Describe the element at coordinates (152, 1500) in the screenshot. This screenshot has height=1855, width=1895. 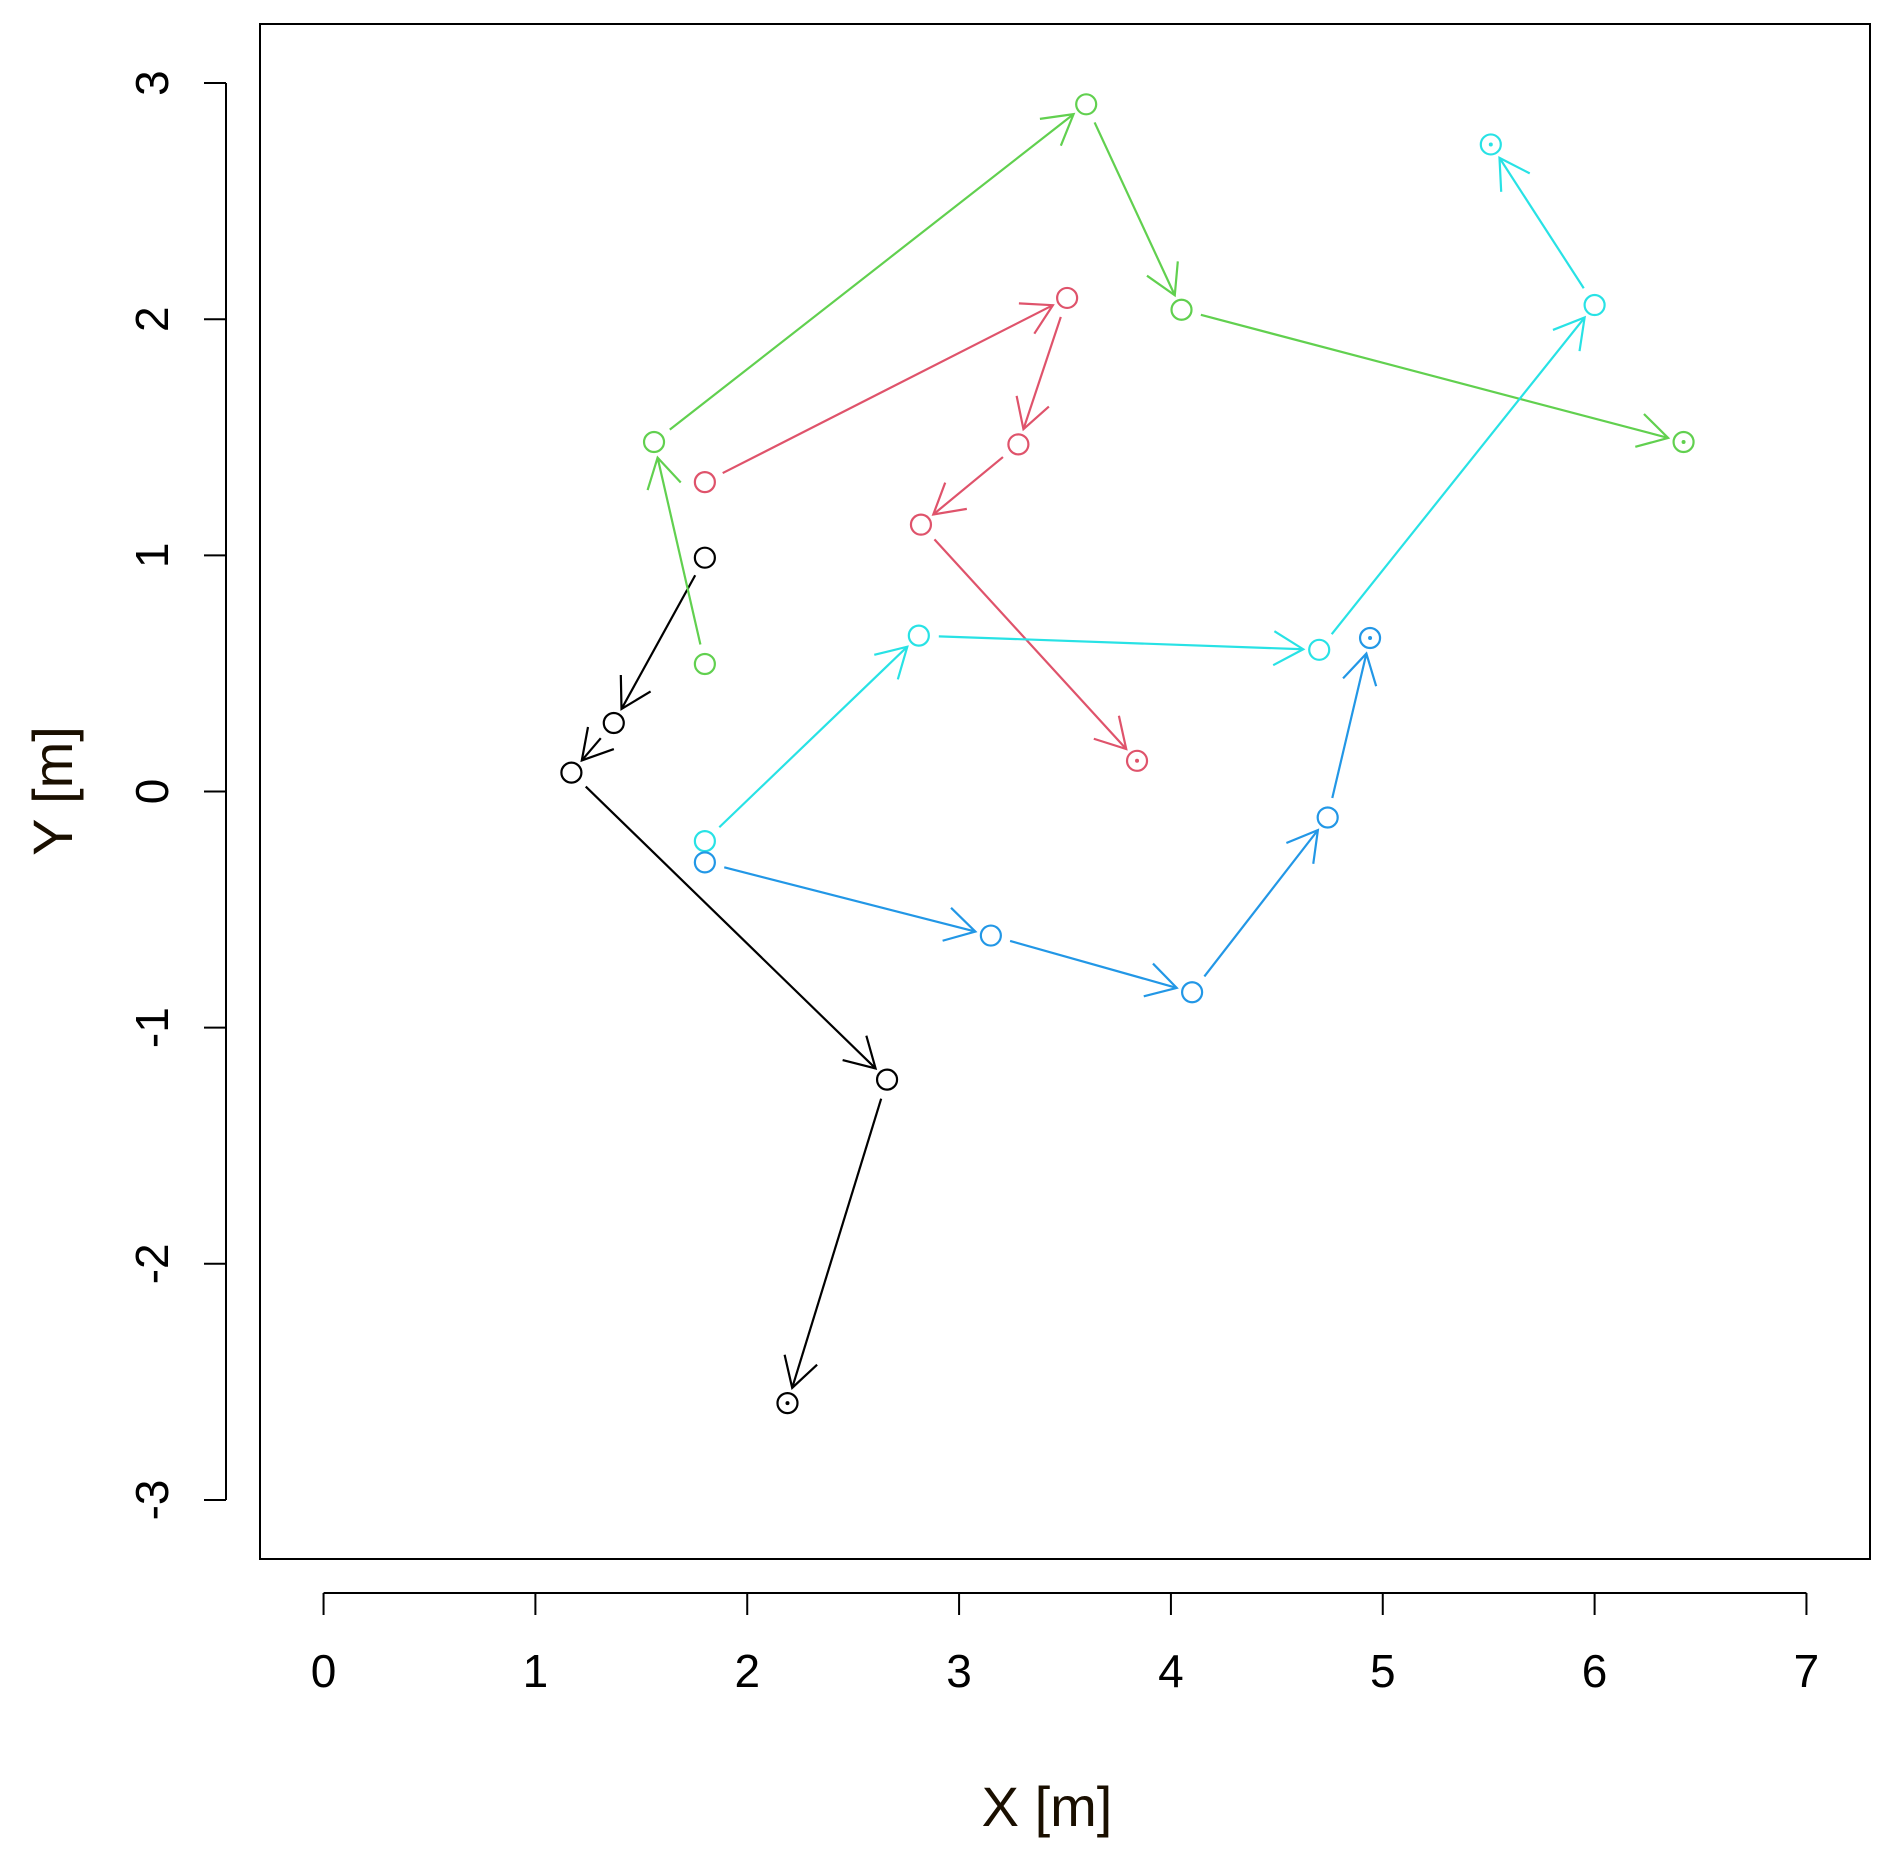
I see `y-tick-label: -3` at that location.